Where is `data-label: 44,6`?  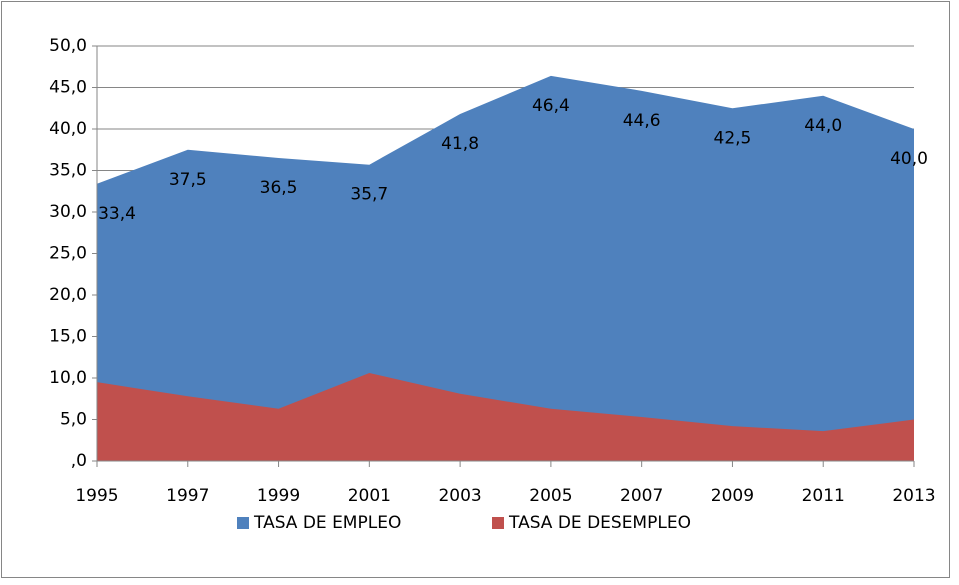
data-label: 44,6 is located at coordinates (642, 121).